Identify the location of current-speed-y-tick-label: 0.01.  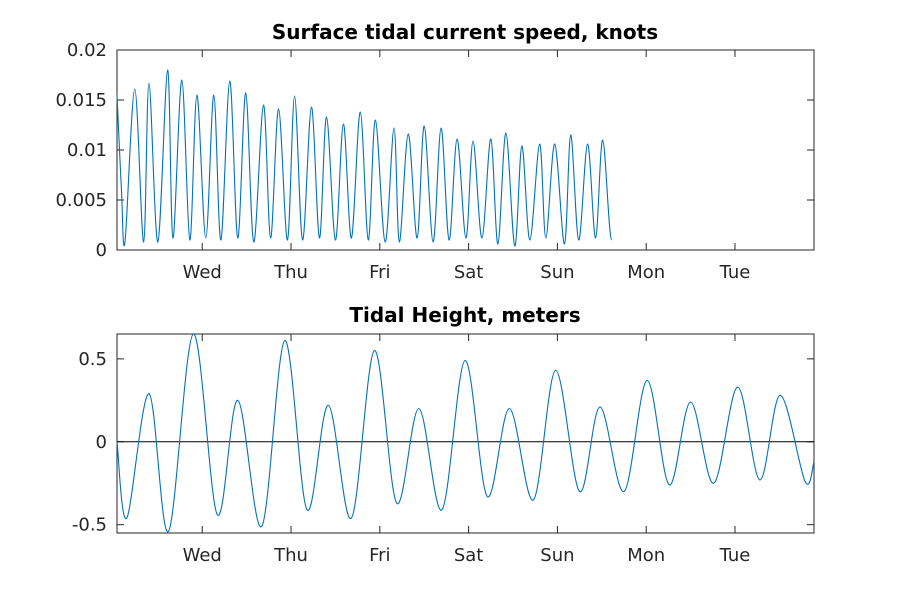
(87, 150).